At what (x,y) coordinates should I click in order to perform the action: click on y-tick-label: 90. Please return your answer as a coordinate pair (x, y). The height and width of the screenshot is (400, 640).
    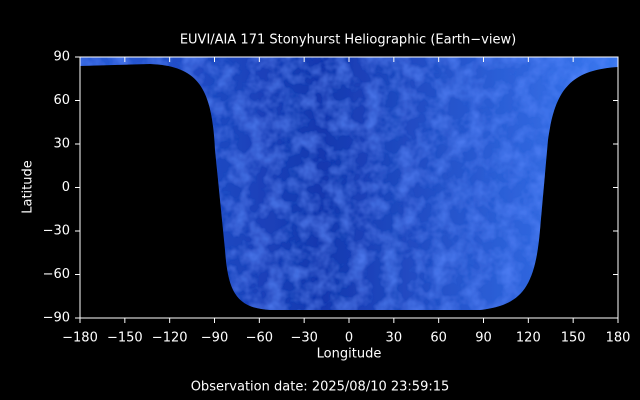
    Looking at the image, I should click on (61, 57).